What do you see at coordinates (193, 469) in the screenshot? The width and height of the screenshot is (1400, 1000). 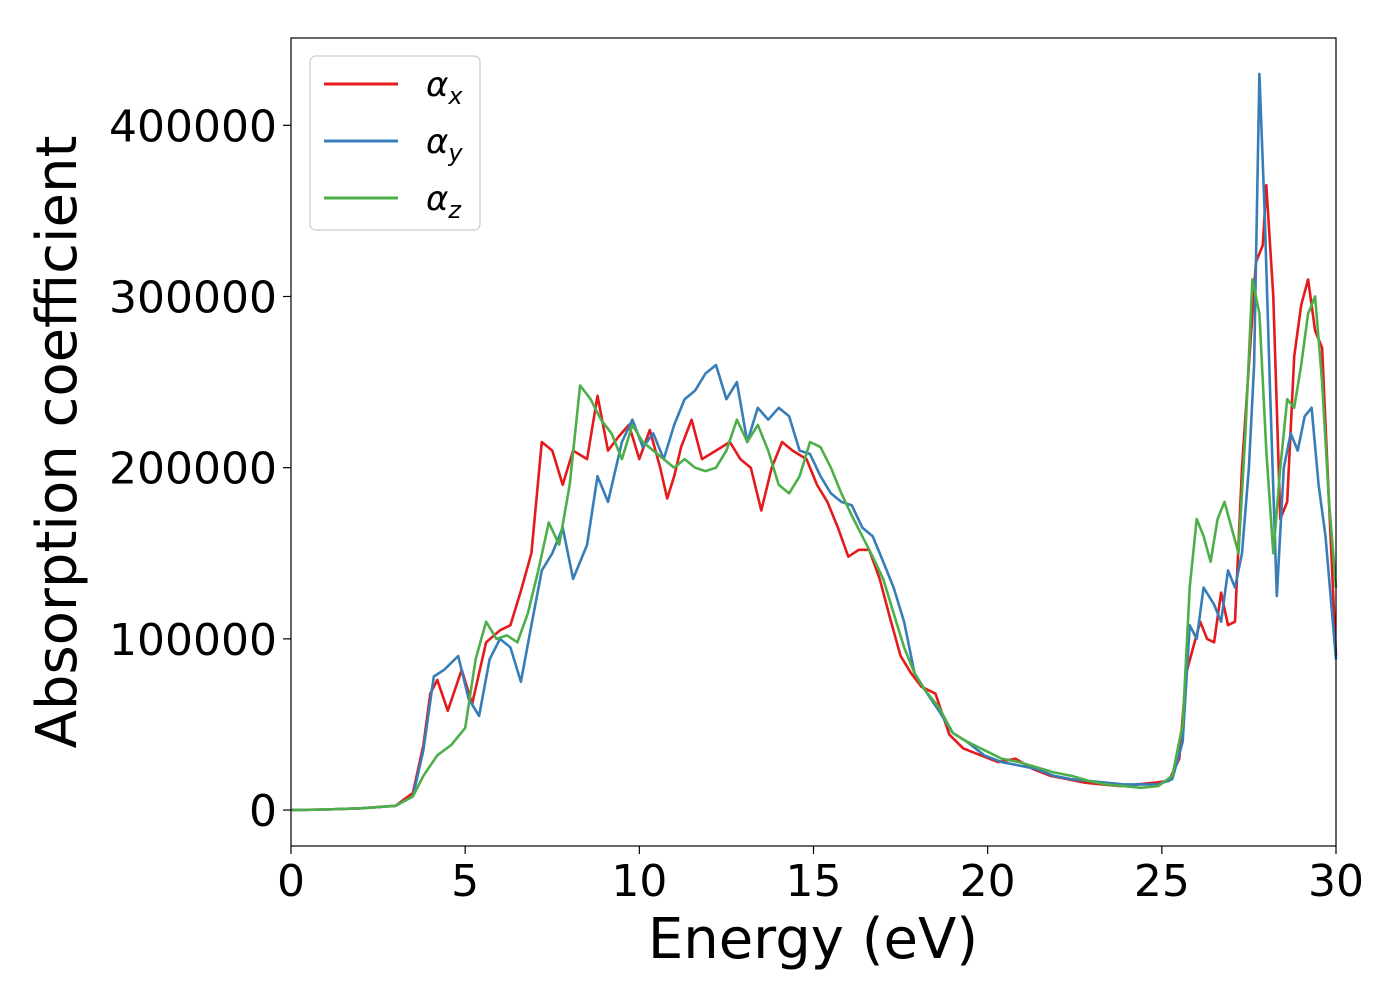 I see `y-tick-label: 200000` at bounding box center [193, 469].